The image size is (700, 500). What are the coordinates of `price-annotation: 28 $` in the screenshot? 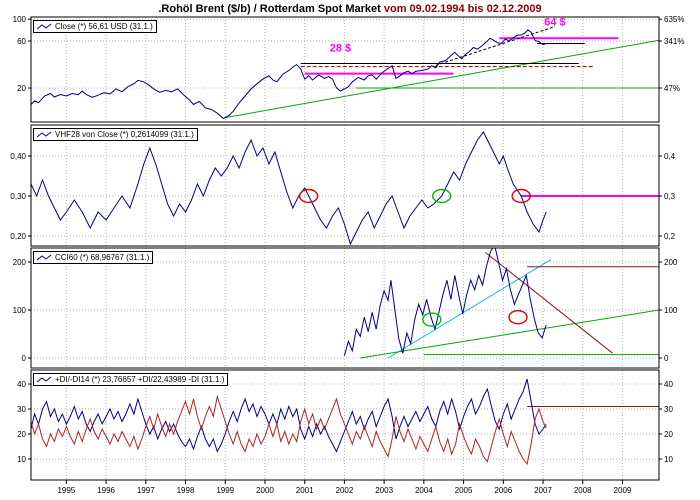 It's located at (340, 48).